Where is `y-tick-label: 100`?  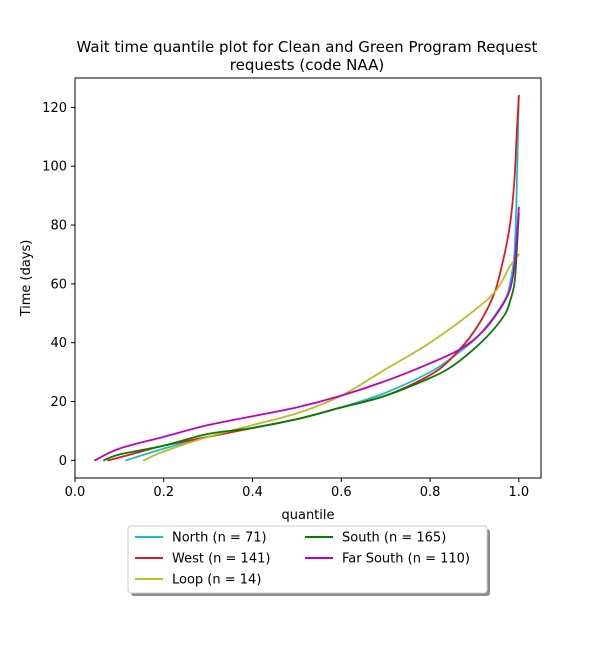 y-tick-label: 100 is located at coordinates (54, 167).